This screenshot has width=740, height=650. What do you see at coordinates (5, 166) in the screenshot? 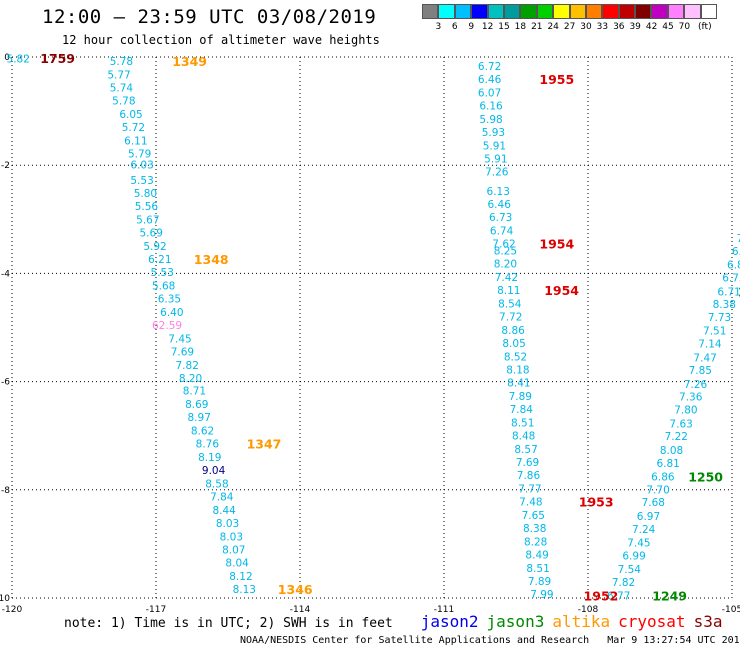
I see `lat-tick-label: -2` at bounding box center [5, 166].